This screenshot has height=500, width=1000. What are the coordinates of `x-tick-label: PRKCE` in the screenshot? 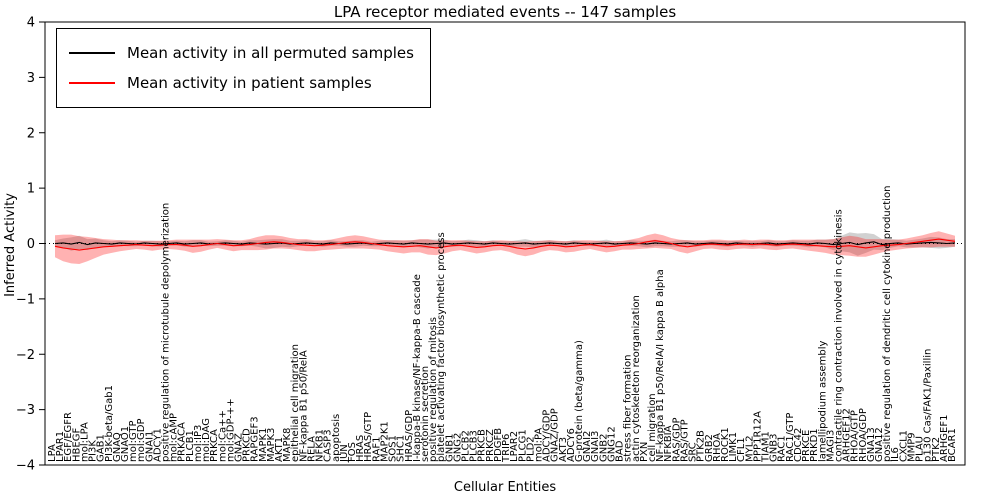 It's located at (806, 446).